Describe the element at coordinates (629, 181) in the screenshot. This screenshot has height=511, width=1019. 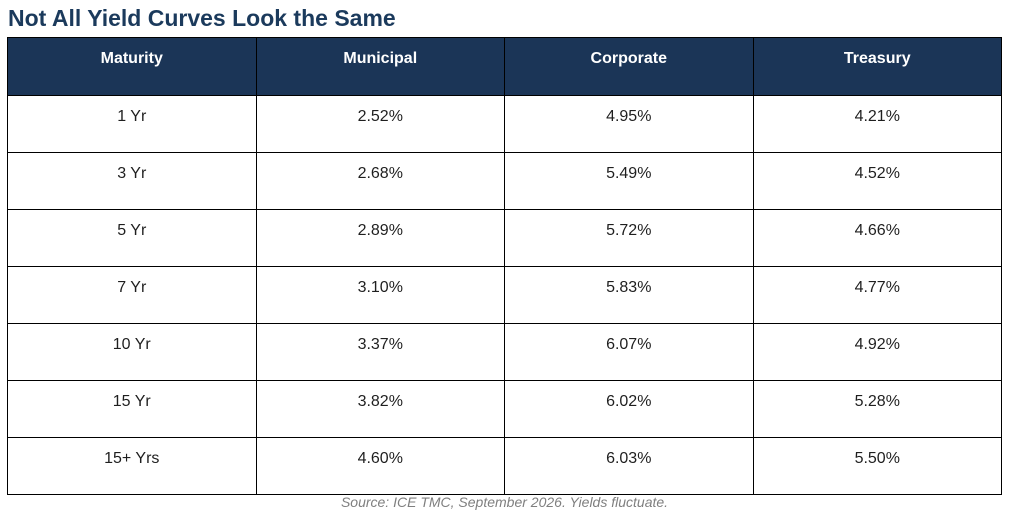
I see `corporate-yield-cell: 5.49%` at that location.